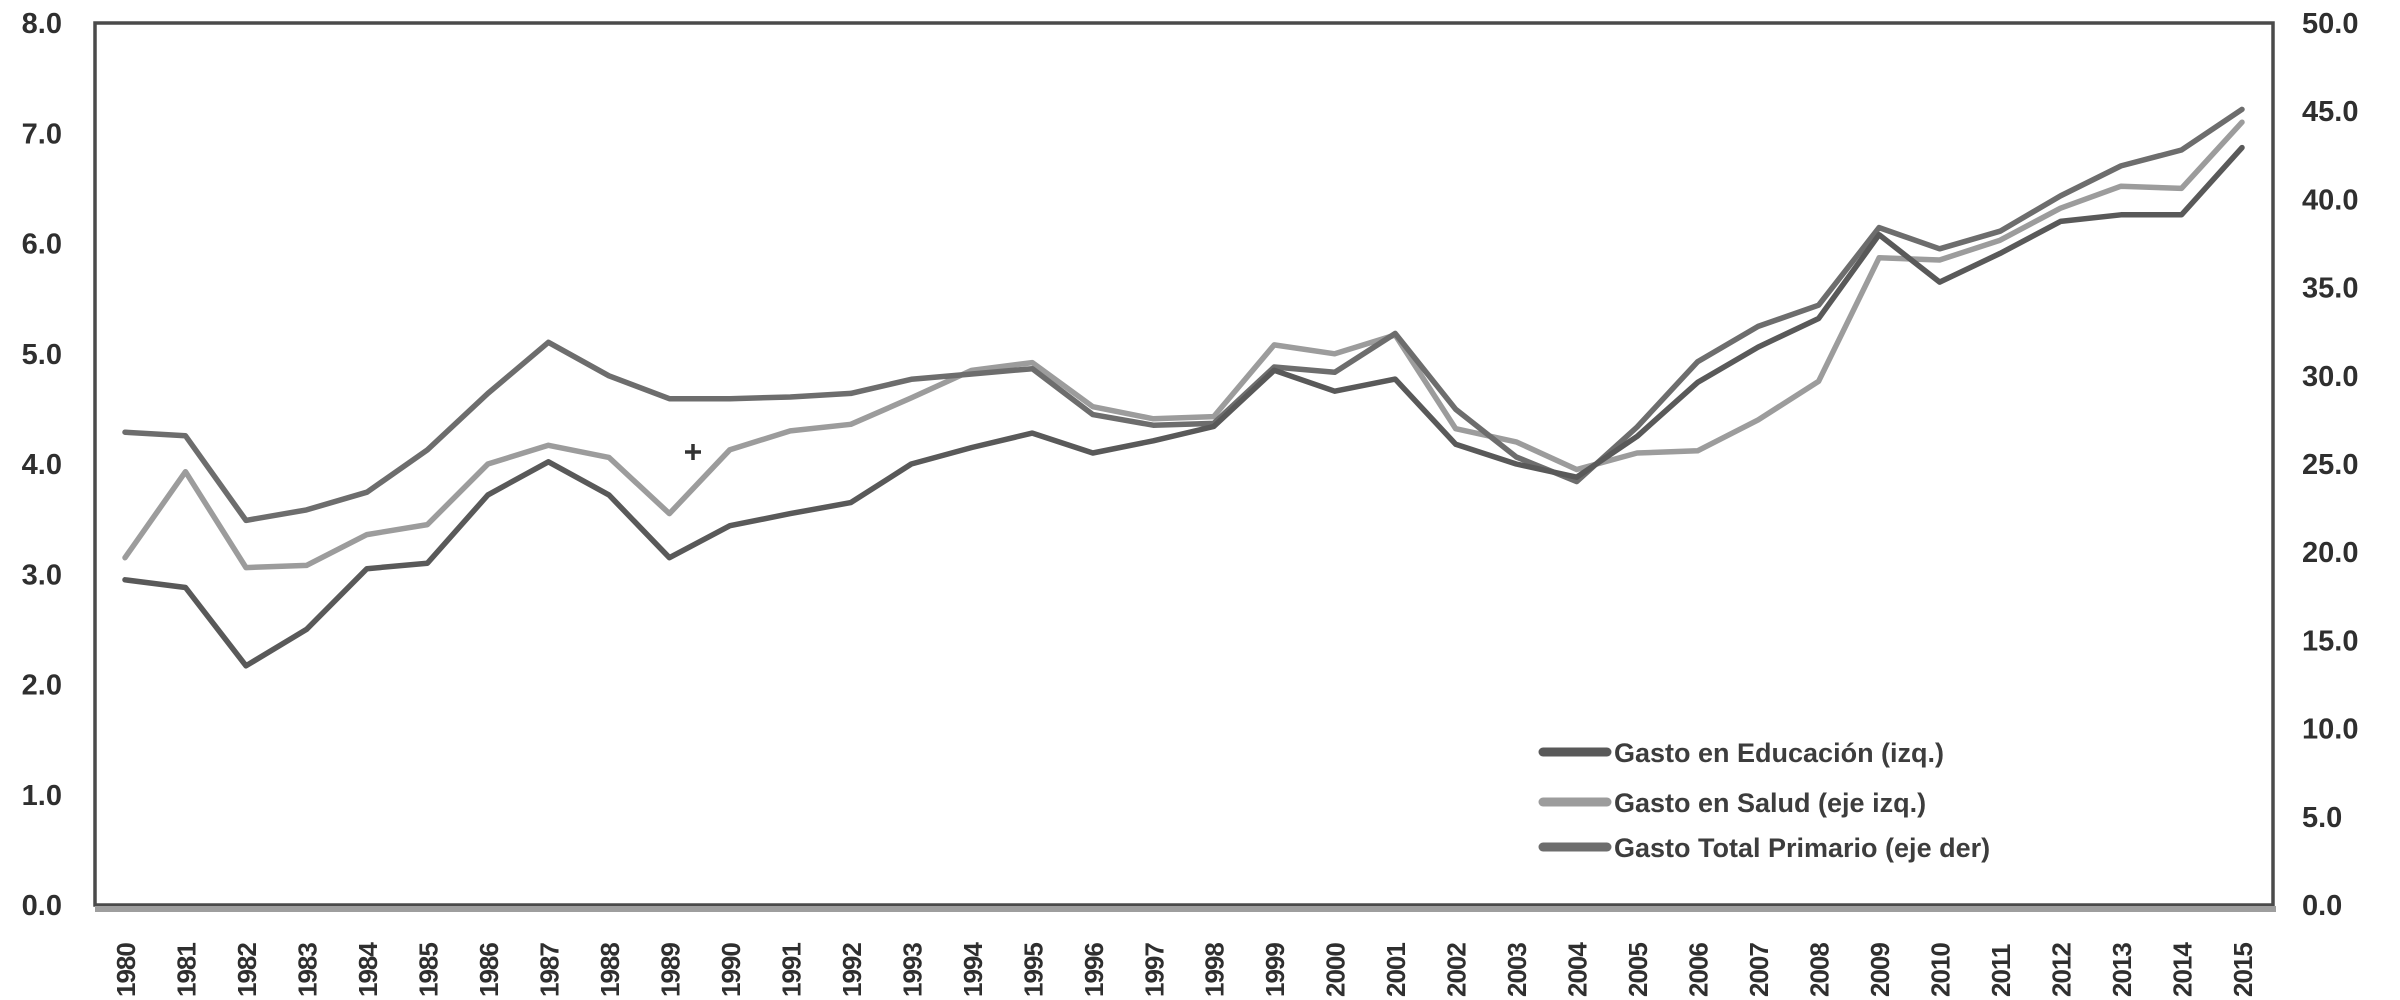  Describe the element at coordinates (42, 245) in the screenshot. I see `left-axis-tick-label: 6.0` at that location.